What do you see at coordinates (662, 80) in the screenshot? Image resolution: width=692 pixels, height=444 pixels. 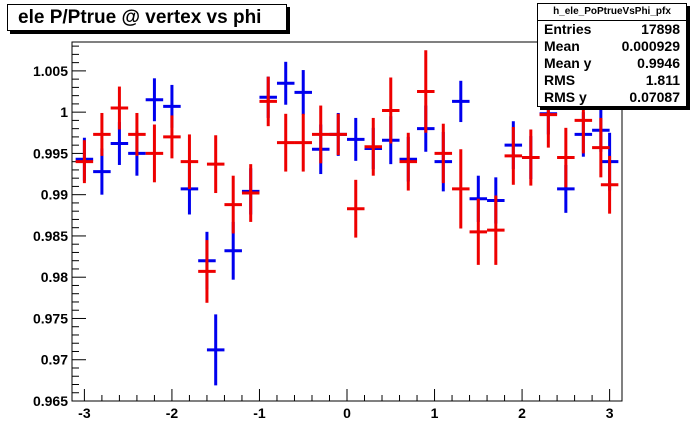 I see `stats-value: 1.811` at bounding box center [662, 80].